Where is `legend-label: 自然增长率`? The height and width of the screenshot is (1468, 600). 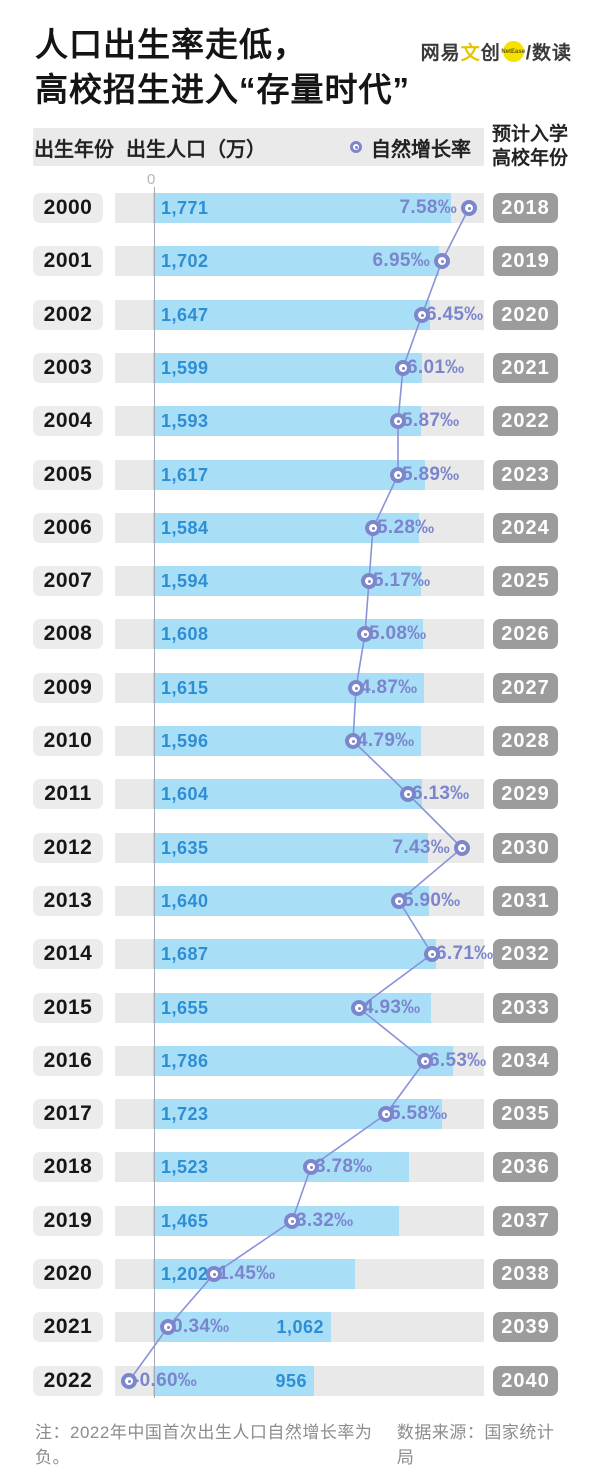
legend-label: 自然增长率 is located at coordinates (421, 149).